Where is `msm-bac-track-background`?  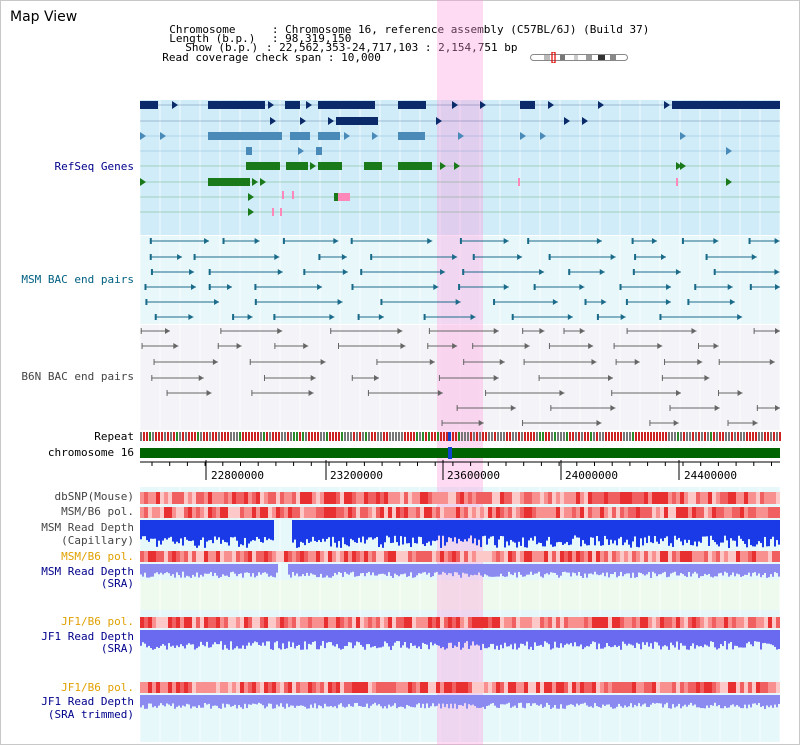
msm-bac-track-background is located at coordinates (460, 280).